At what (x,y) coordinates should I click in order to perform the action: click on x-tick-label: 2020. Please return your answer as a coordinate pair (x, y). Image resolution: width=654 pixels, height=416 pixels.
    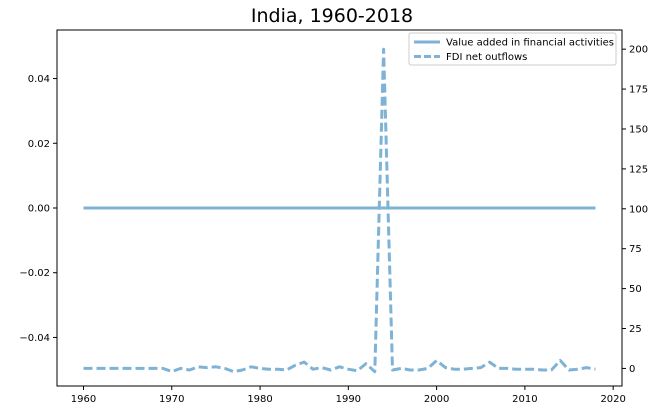
    Looking at the image, I should click on (612, 399).